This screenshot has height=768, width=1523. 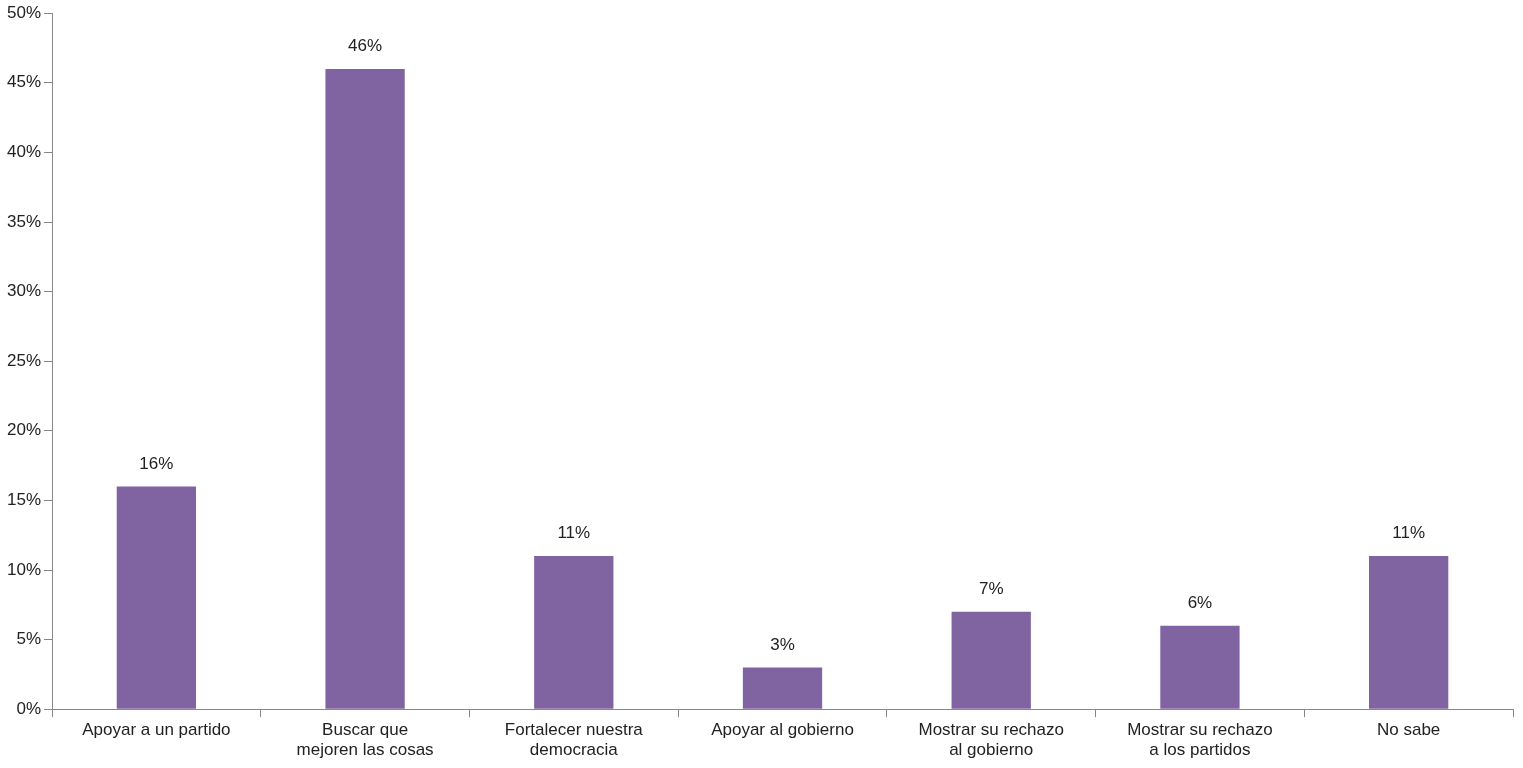 I want to click on y-tick-label: 15%, so click(x=24, y=500).